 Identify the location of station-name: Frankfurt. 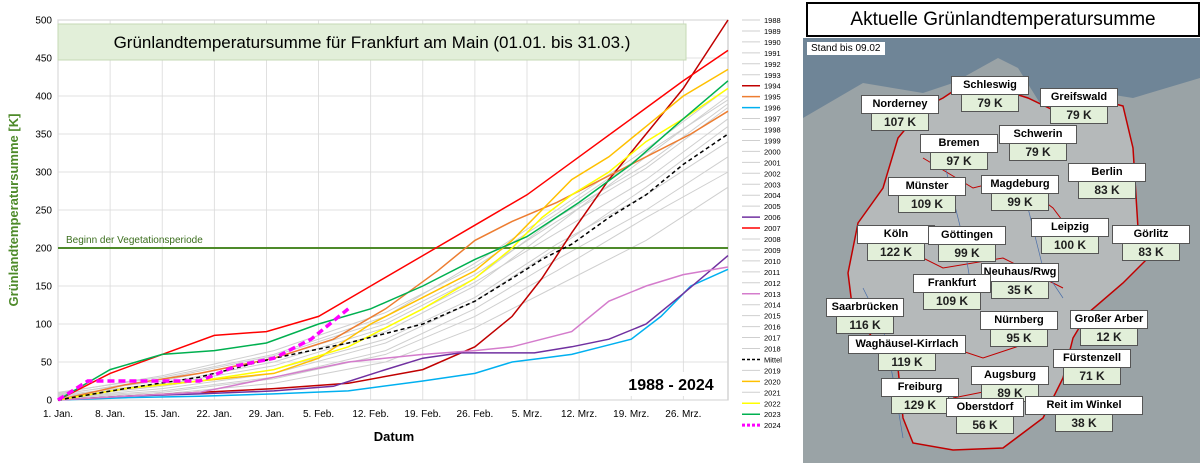
(952, 283).